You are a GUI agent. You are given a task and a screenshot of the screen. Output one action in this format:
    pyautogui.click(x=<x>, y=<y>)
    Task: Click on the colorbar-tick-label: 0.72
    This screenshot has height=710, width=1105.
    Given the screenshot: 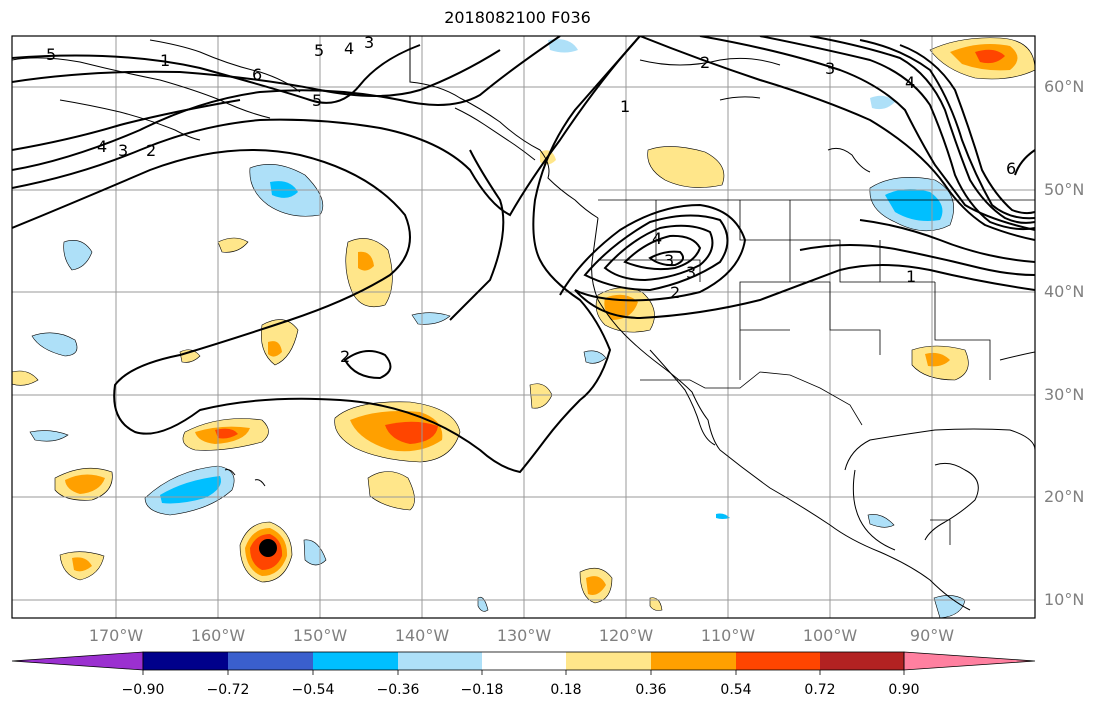 What is the action you would take?
    pyautogui.click(x=820, y=690)
    